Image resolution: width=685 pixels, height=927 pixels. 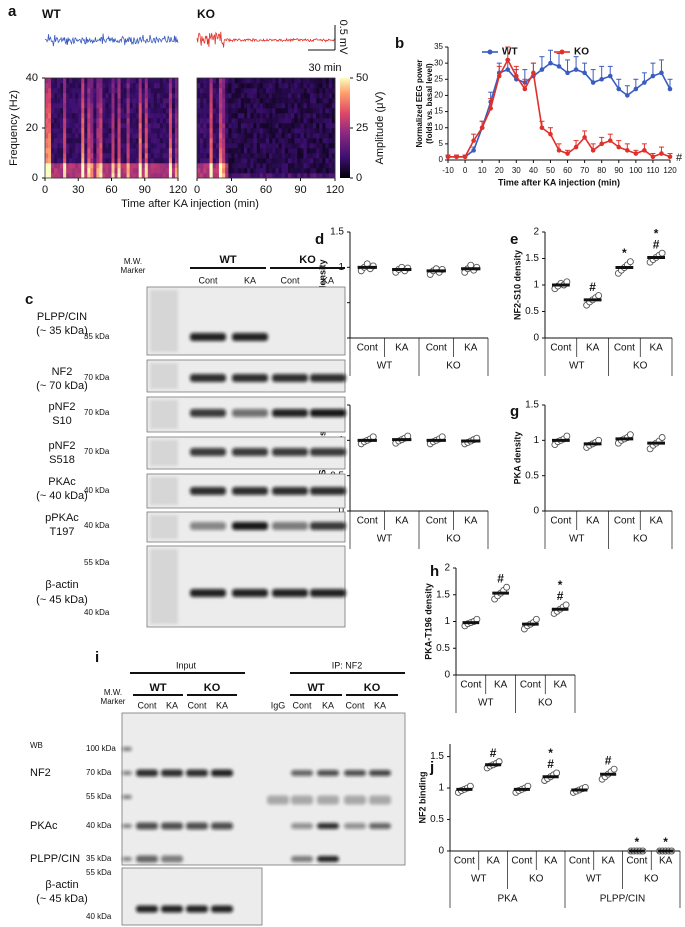 What do you see at coordinates (536, 511) in the screenshot?
I see `y-tick-label: 0` at bounding box center [536, 511].